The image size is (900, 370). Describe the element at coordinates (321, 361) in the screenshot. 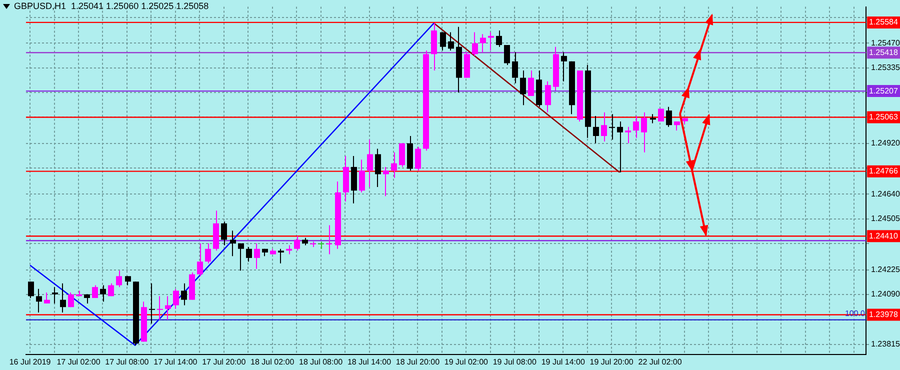

I see `x-tick-label: 18 Jul 08:00` at that location.